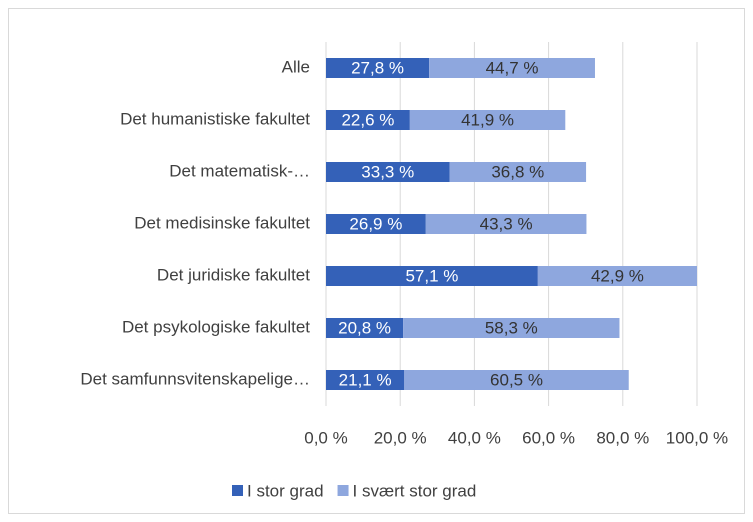 The height and width of the screenshot is (522, 753). I want to click on data-label: 36,8 %, so click(517, 171).